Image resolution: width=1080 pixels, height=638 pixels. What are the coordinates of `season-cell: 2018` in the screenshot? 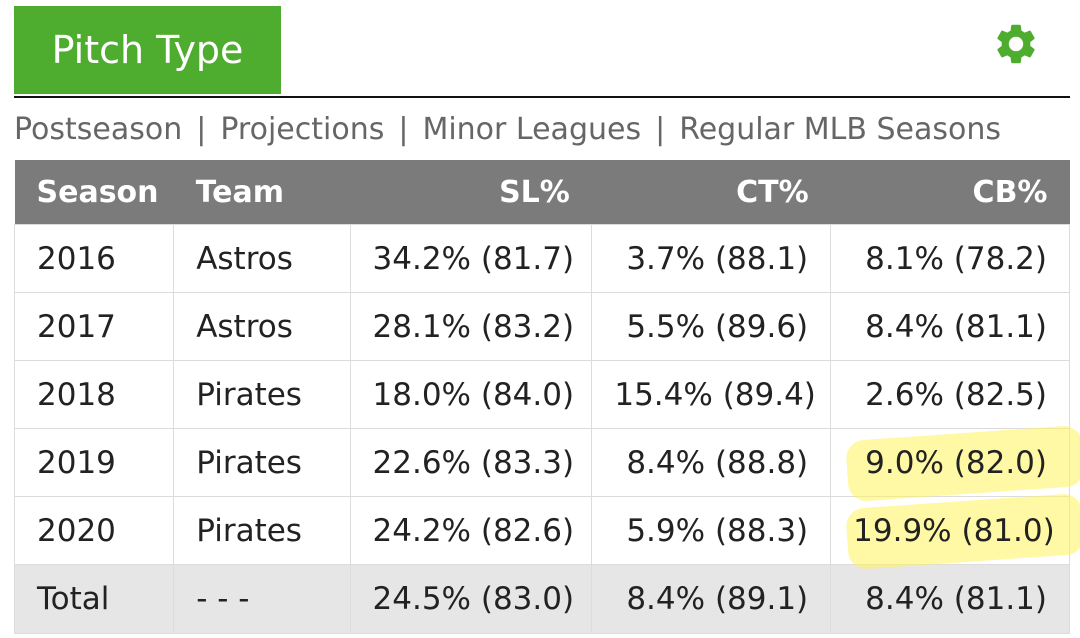 It's located at (94, 394).